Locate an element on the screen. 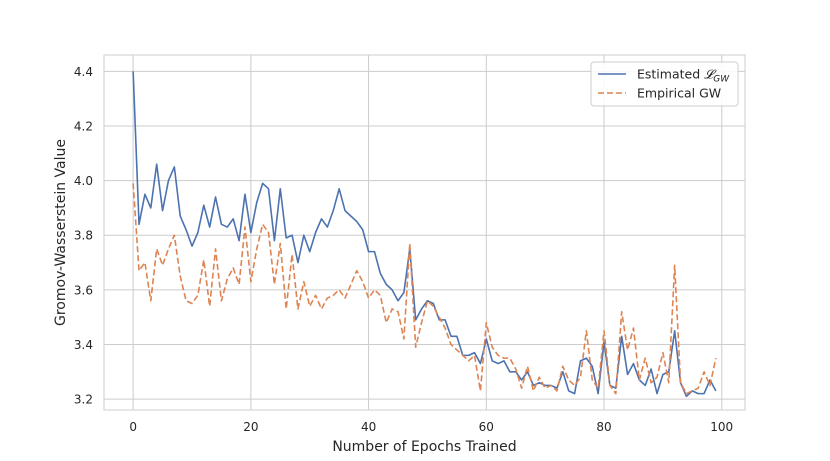  x-tick-label: 40 is located at coordinates (368, 427).